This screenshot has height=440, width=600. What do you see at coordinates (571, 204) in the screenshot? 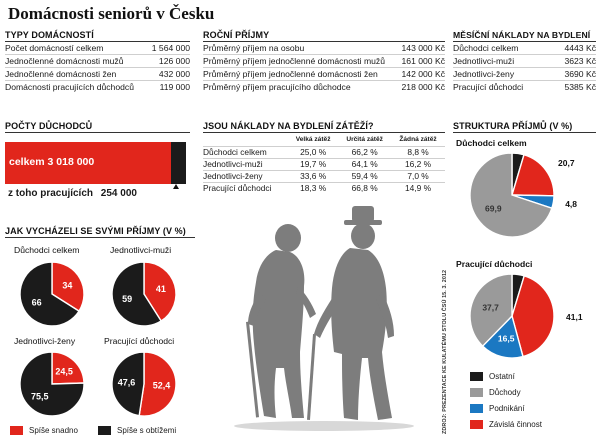
I see `pie-value-label: 4,8` at bounding box center [571, 204].